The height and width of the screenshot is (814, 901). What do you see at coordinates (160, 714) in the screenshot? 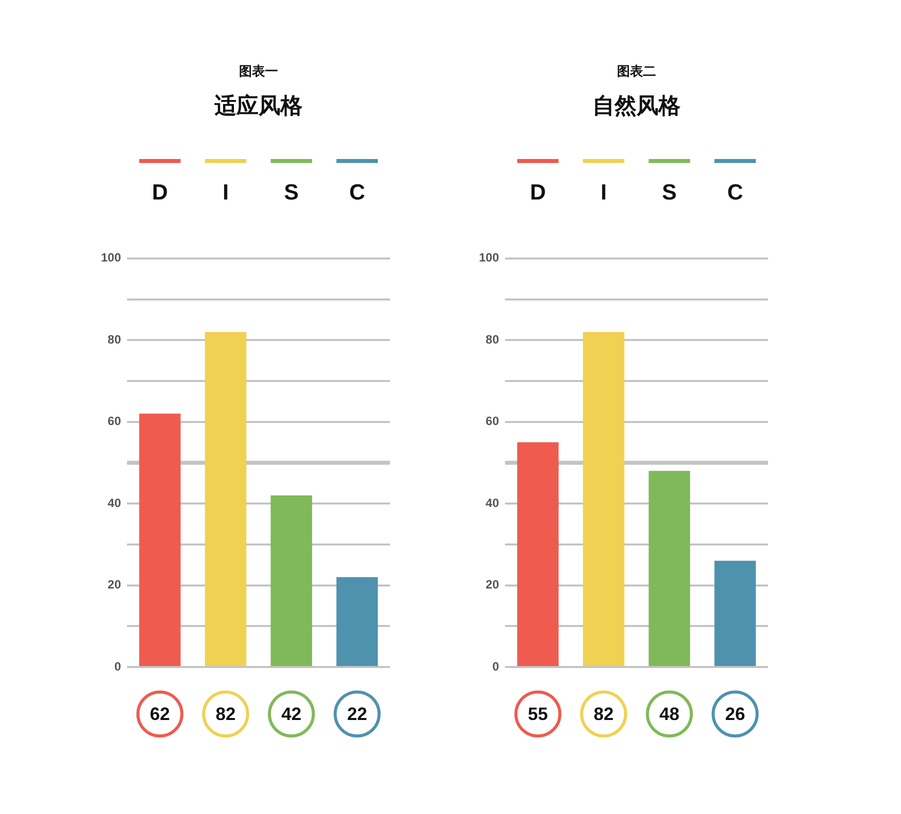
I see `data-label: 62` at bounding box center [160, 714].